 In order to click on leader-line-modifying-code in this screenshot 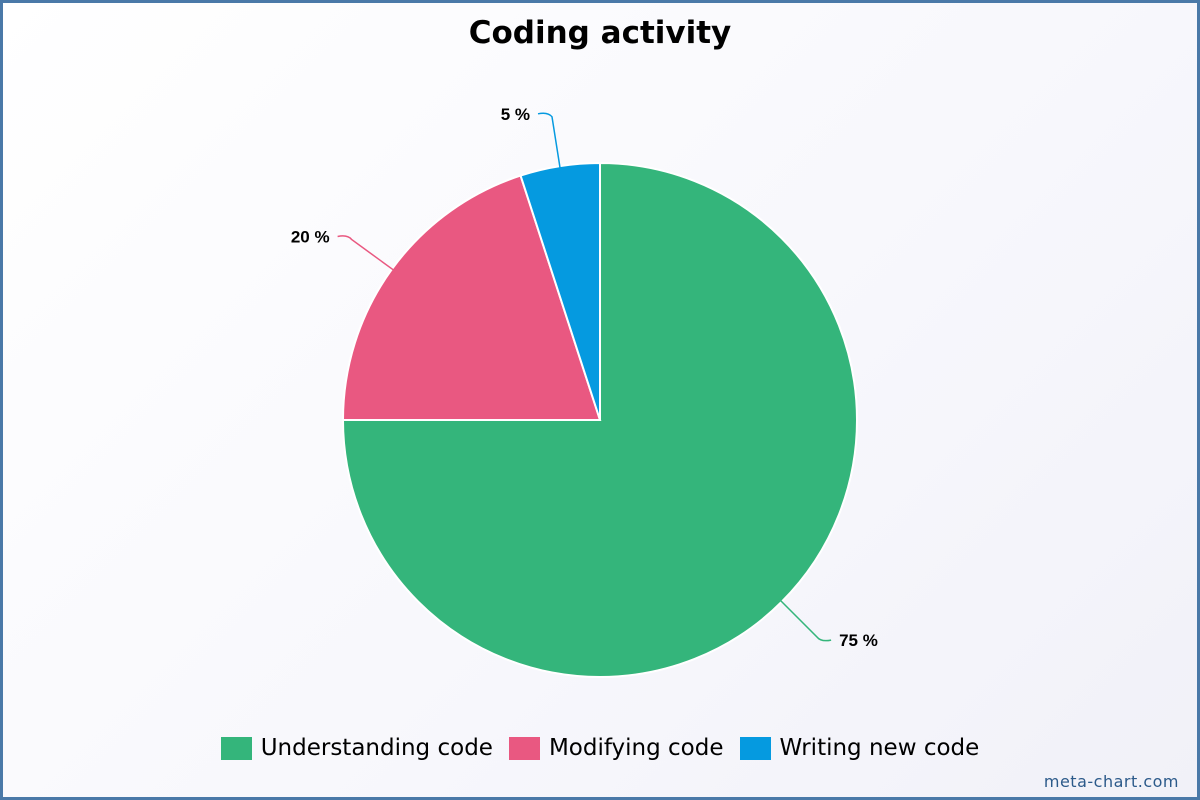, I will do `click(366, 253)`.